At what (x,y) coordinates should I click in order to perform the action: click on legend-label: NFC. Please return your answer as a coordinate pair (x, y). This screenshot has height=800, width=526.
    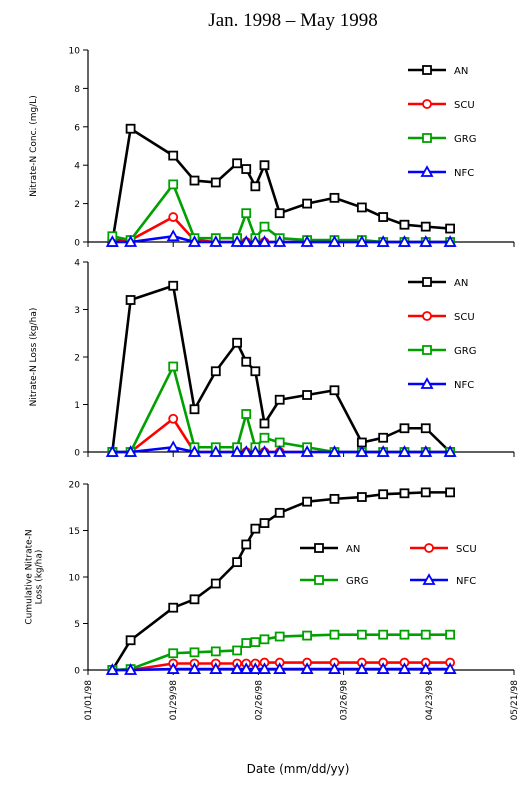
    Looking at the image, I should click on (464, 385).